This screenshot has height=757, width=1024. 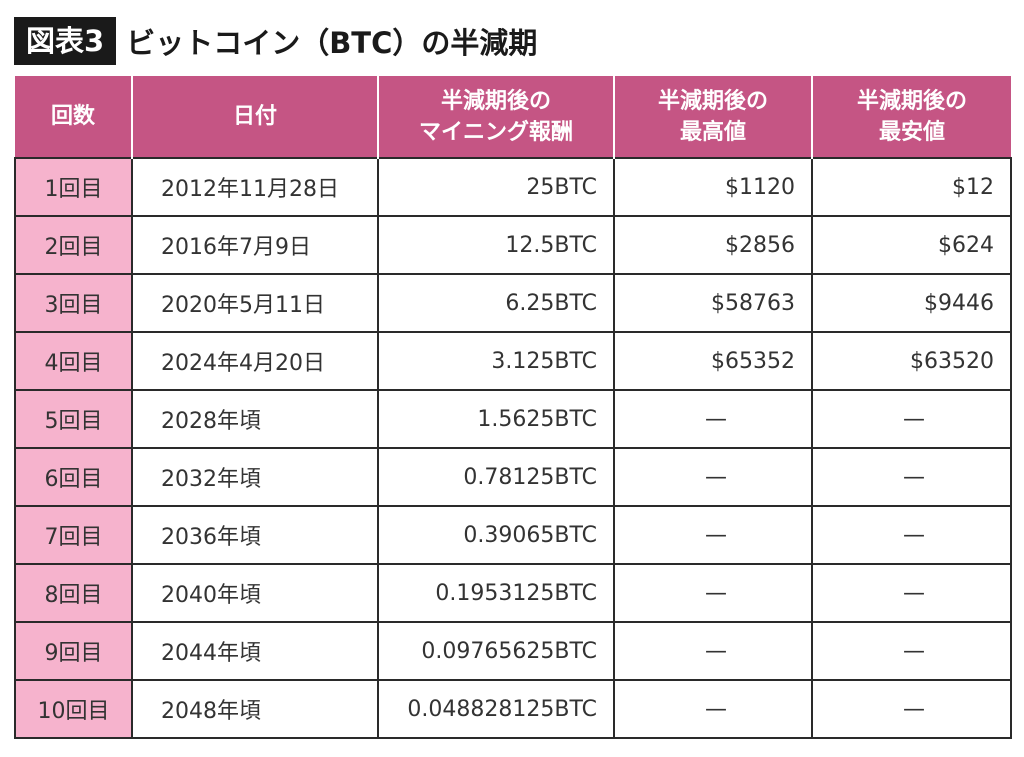 I want to click on cell-reward: 0.09765625BTC, so click(x=495, y=650).